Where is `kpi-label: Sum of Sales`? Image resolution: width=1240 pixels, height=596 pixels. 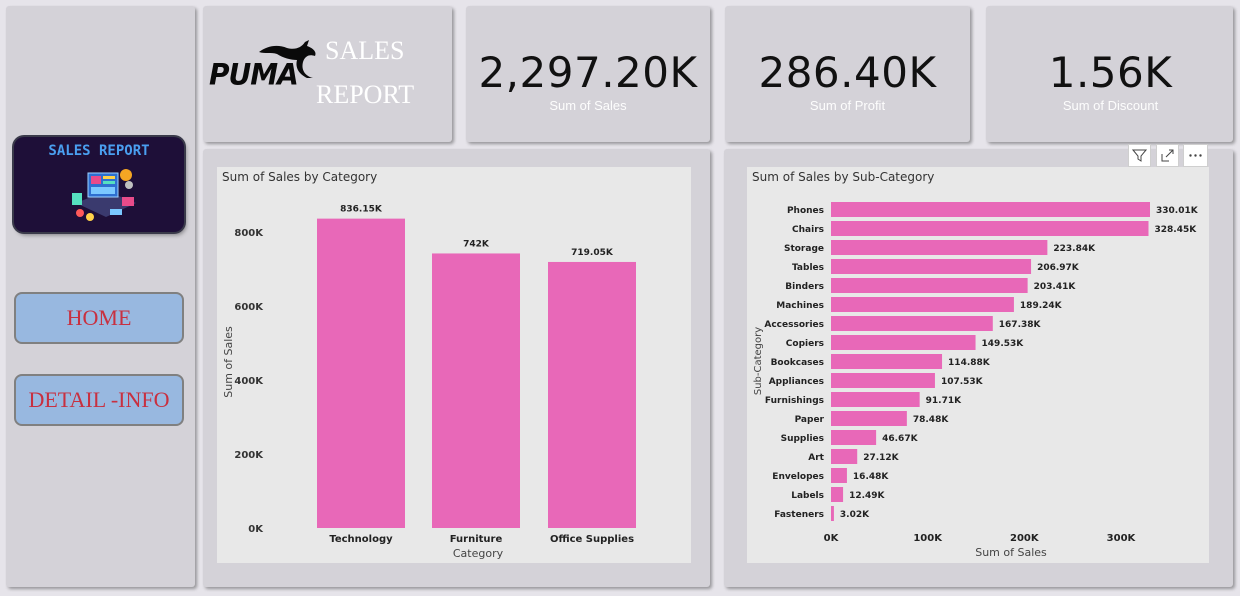
kpi-label: Sum of Sales is located at coordinates (588, 105).